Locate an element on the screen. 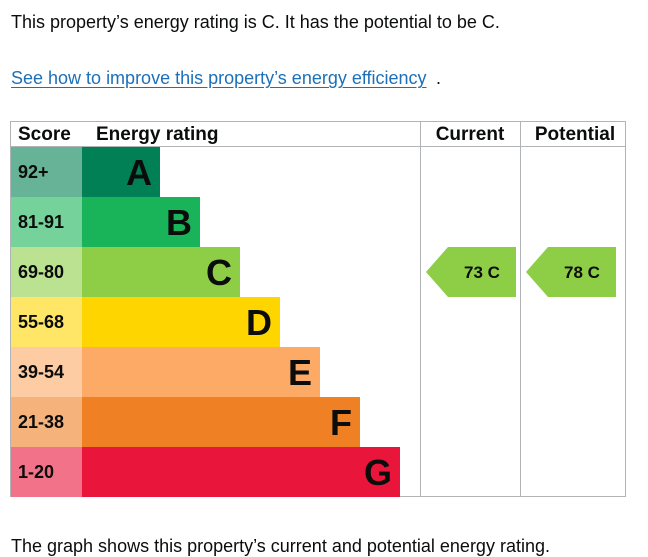  potential-arrow is located at coordinates (571, 272).